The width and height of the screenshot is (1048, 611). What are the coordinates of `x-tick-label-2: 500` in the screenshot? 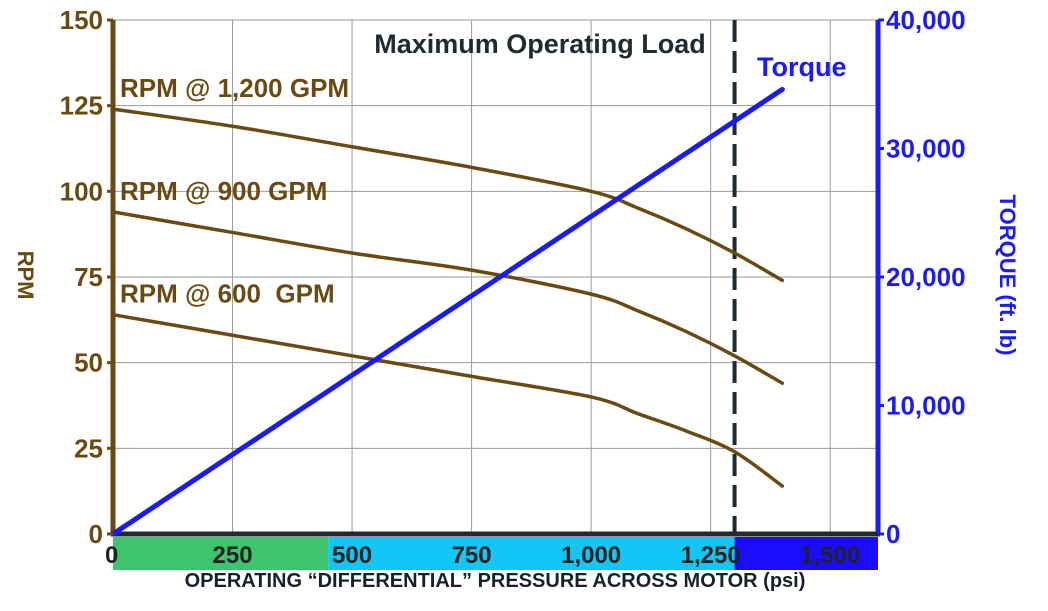 It's located at (352, 555).